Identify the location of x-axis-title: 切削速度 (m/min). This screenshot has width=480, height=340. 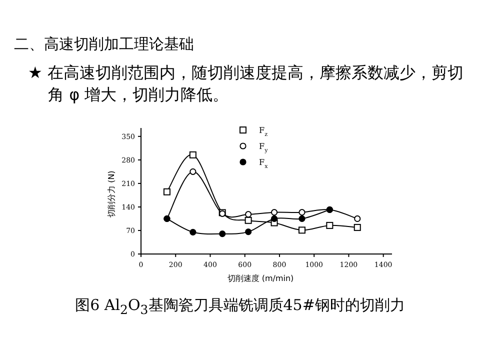
(260, 278).